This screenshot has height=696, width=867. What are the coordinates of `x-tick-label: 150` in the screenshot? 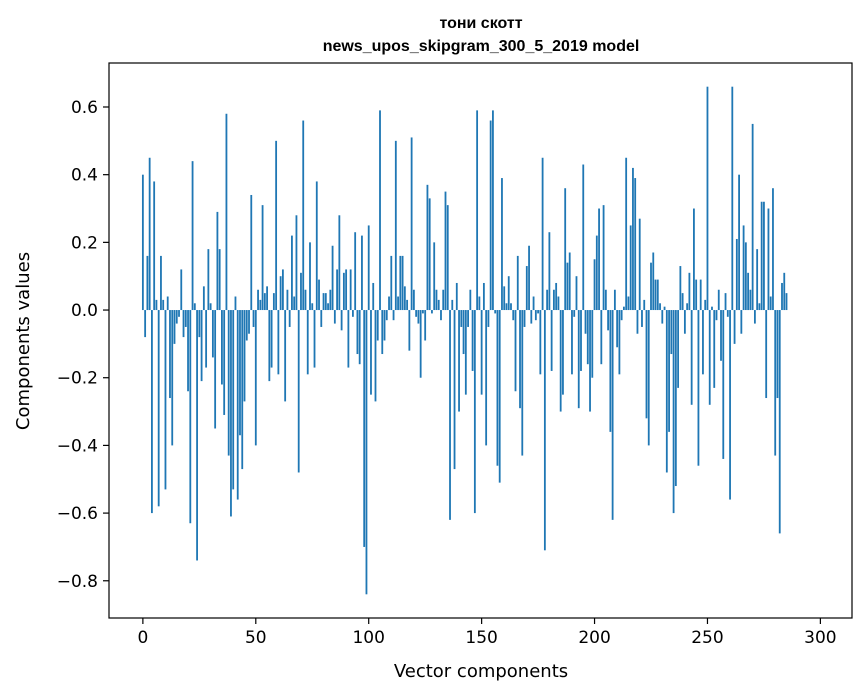 It's located at (481, 638).